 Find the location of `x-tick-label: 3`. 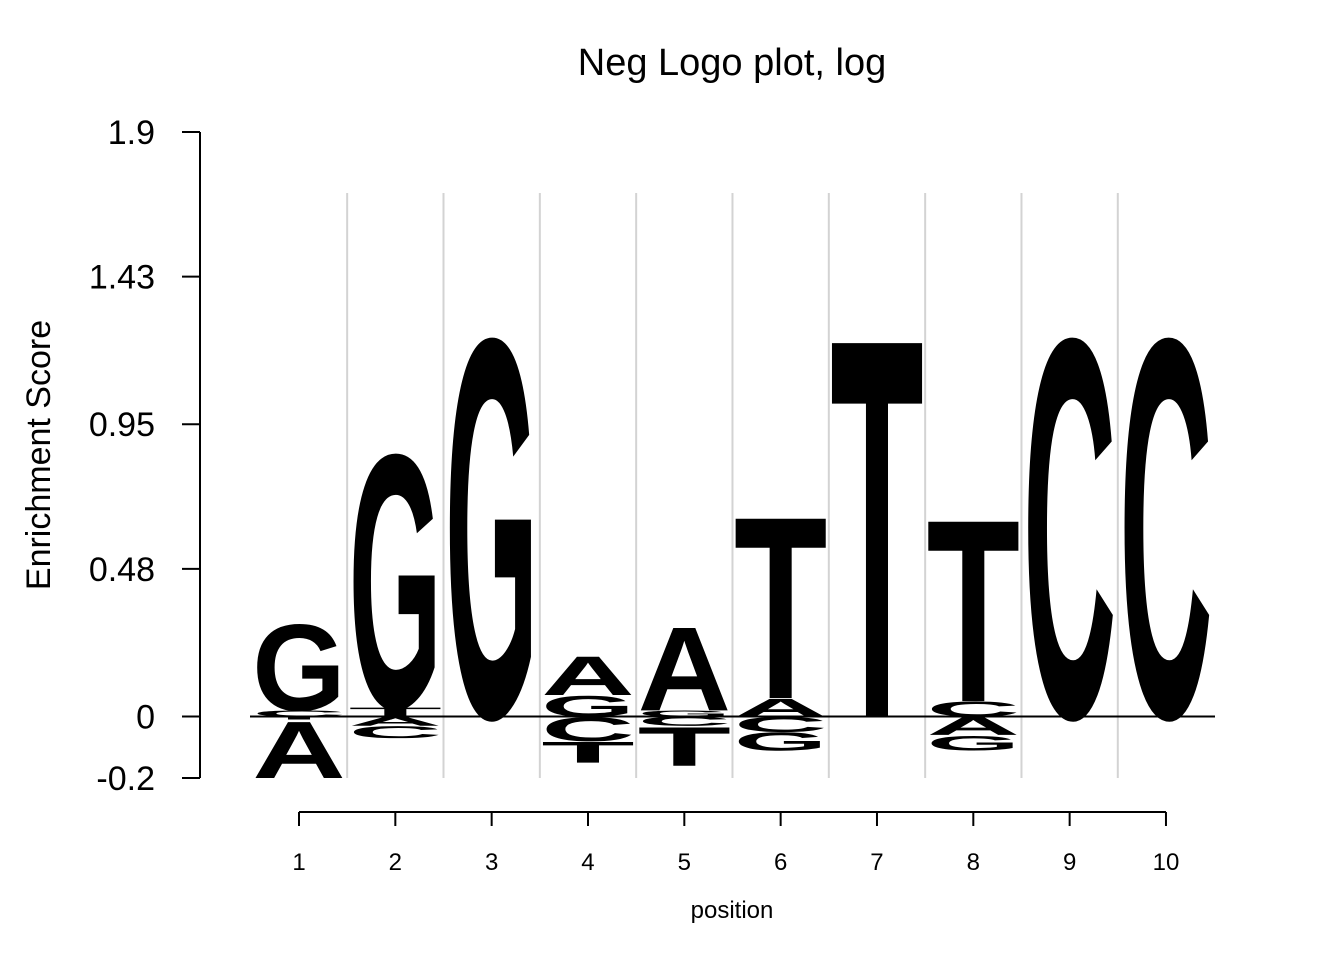

x-tick-label: 3 is located at coordinates (491, 862).